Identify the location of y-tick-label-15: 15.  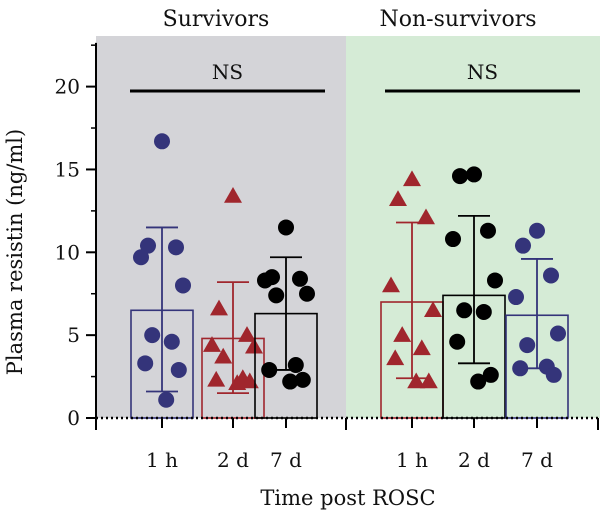
(67, 169).